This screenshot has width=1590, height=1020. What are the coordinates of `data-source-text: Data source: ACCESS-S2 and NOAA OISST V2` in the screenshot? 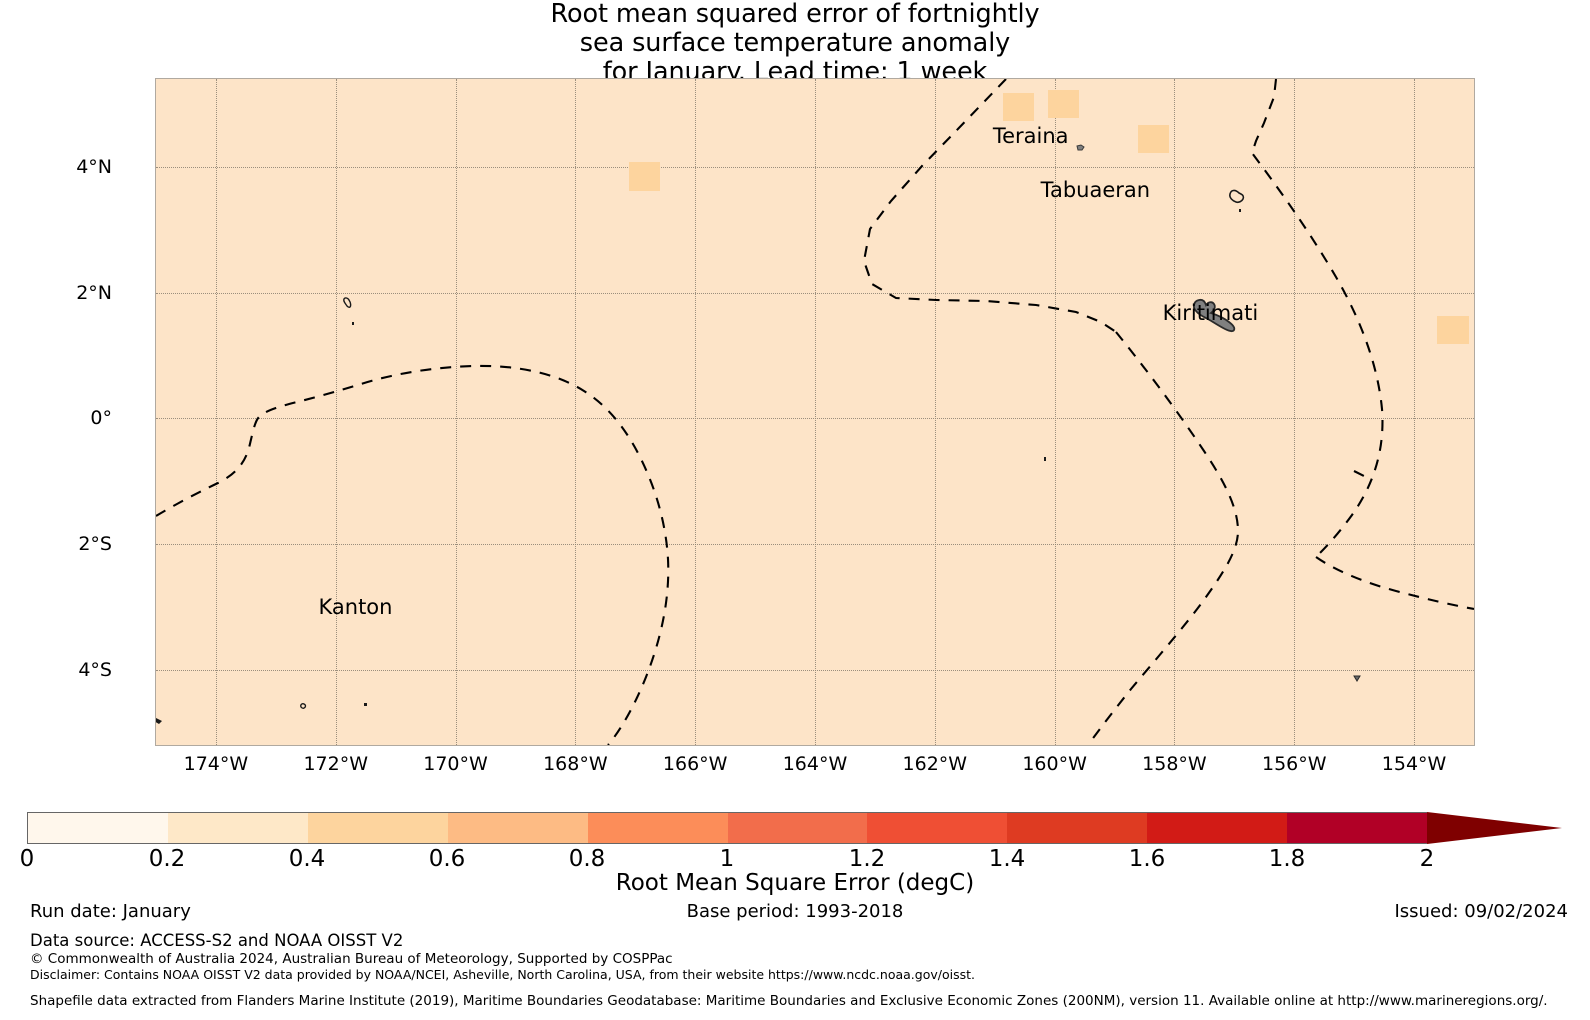 It's located at (217, 940).